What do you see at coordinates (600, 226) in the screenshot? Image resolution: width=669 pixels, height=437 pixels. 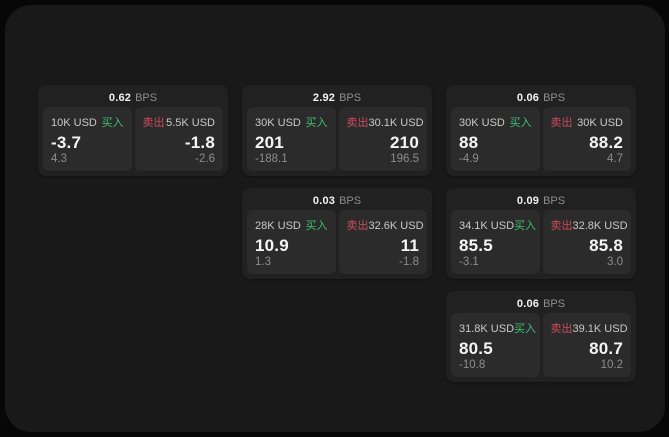 I see `sell-amount: 32.8K USD` at bounding box center [600, 226].